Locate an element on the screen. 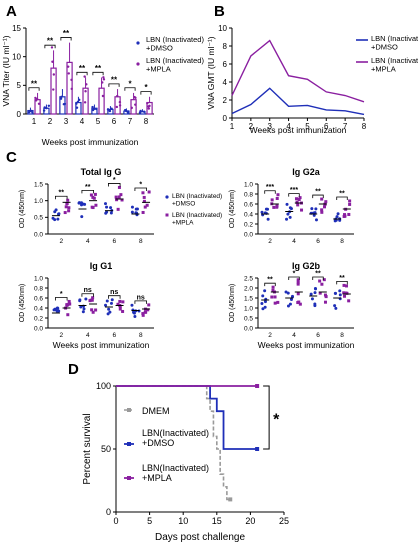 The image size is (418, 550). panel-a-xtick-label: 3 is located at coordinates (66, 121).